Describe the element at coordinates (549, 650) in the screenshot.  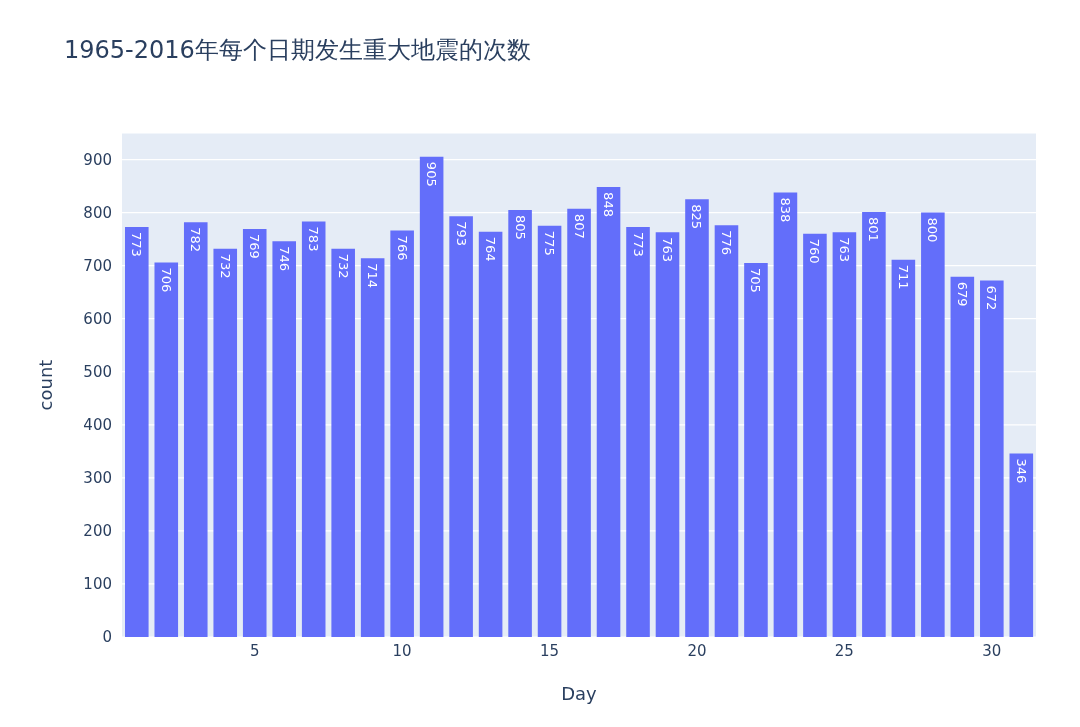
I see `x-tick-label: 15` at that location.